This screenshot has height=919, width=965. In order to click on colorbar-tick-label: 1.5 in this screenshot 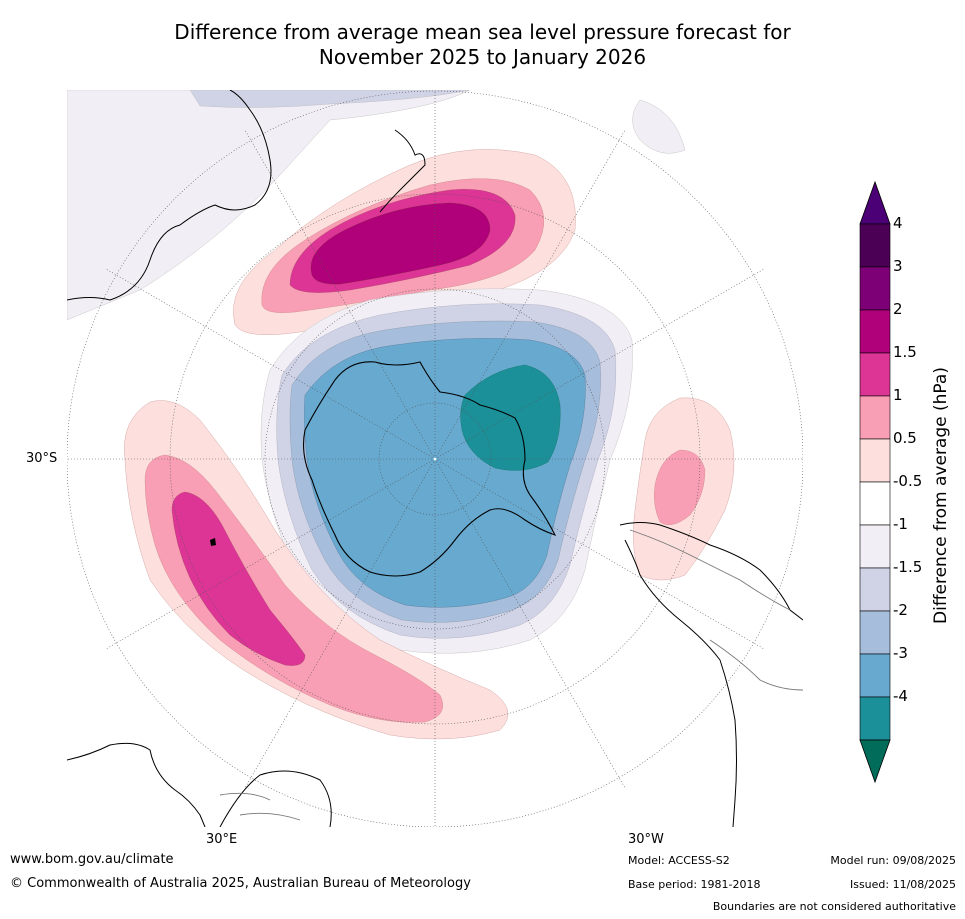, I will do `click(905, 352)`.